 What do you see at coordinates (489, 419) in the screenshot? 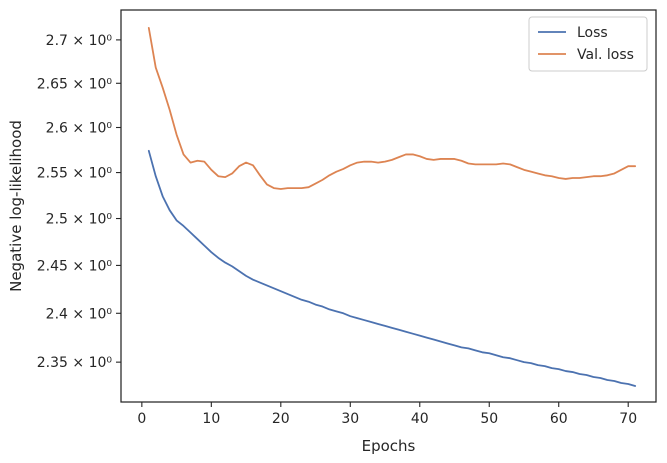
I see `x-tick-label: 50` at bounding box center [489, 419].